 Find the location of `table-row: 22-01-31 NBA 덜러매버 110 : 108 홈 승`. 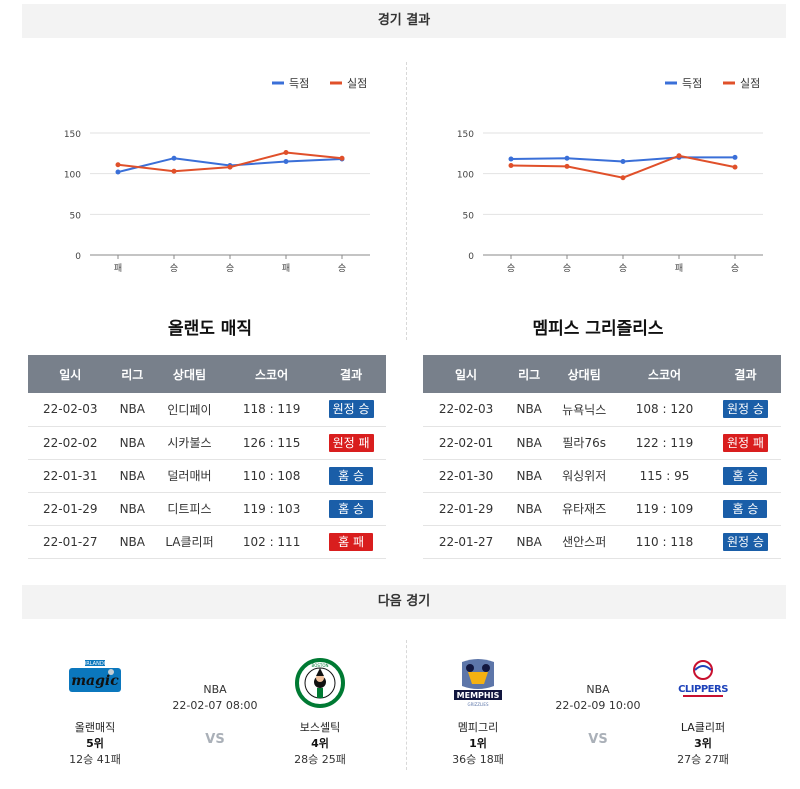

table-row: 22-01-31 NBA 덜러매버 110 : 108 홈 승 is located at coordinates (207, 476).